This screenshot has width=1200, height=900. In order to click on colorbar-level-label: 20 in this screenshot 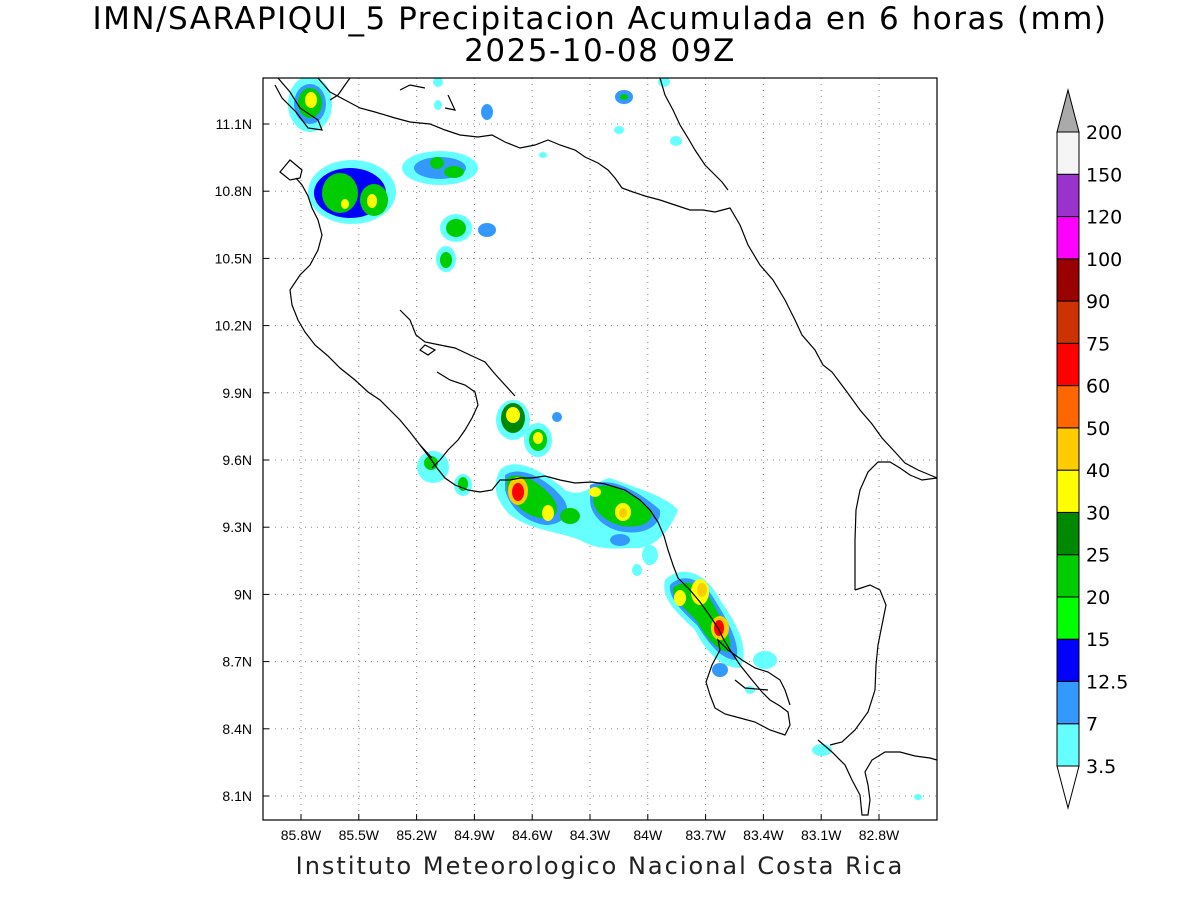, I will do `click(1098, 598)`.